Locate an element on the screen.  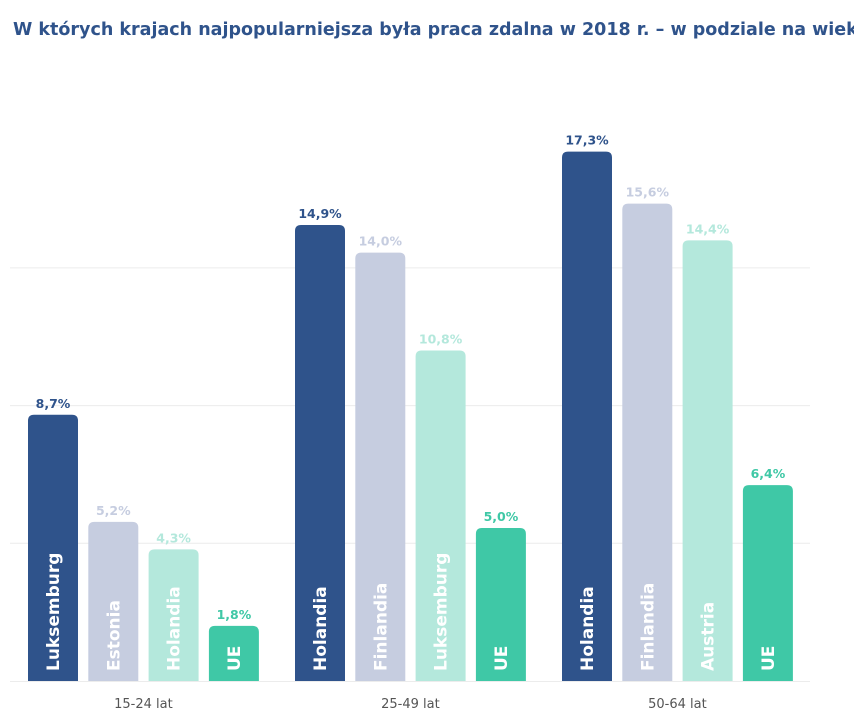
category-tick-label: 50-64 lat is located at coordinates (677, 704).